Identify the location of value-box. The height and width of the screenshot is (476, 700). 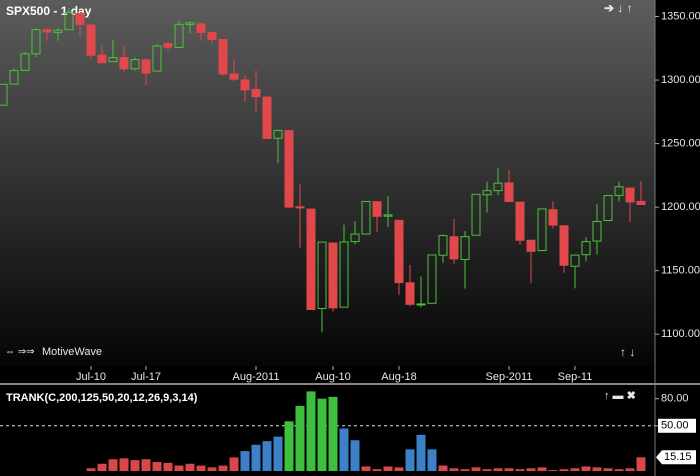
(676, 457).